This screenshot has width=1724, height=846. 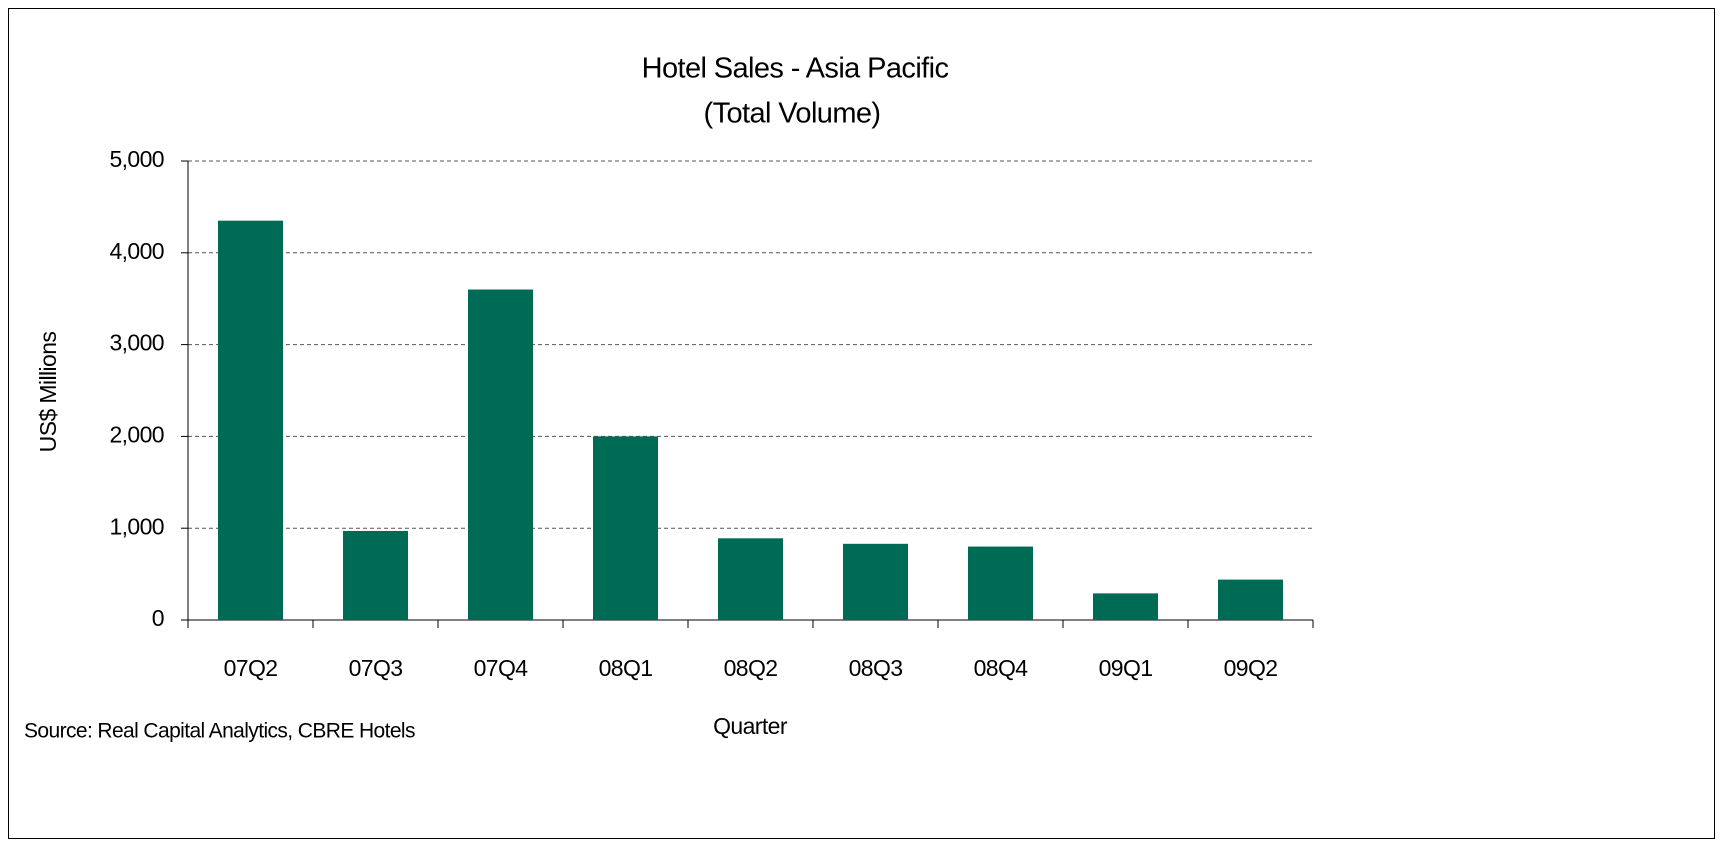 I want to click on x-tick-label: 08Q2, so click(x=751, y=668).